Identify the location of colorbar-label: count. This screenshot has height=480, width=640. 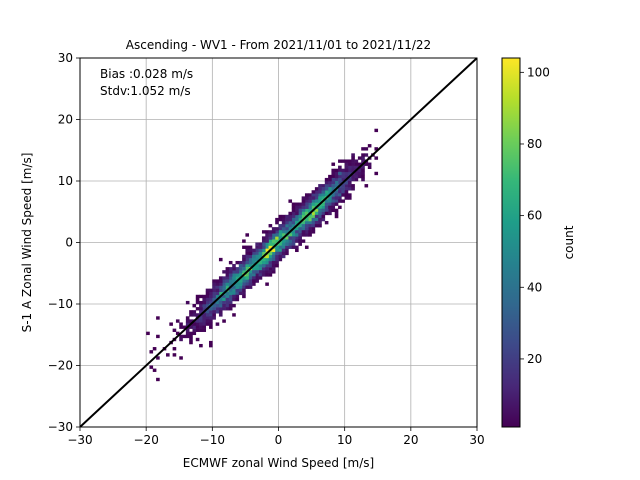
(569, 242).